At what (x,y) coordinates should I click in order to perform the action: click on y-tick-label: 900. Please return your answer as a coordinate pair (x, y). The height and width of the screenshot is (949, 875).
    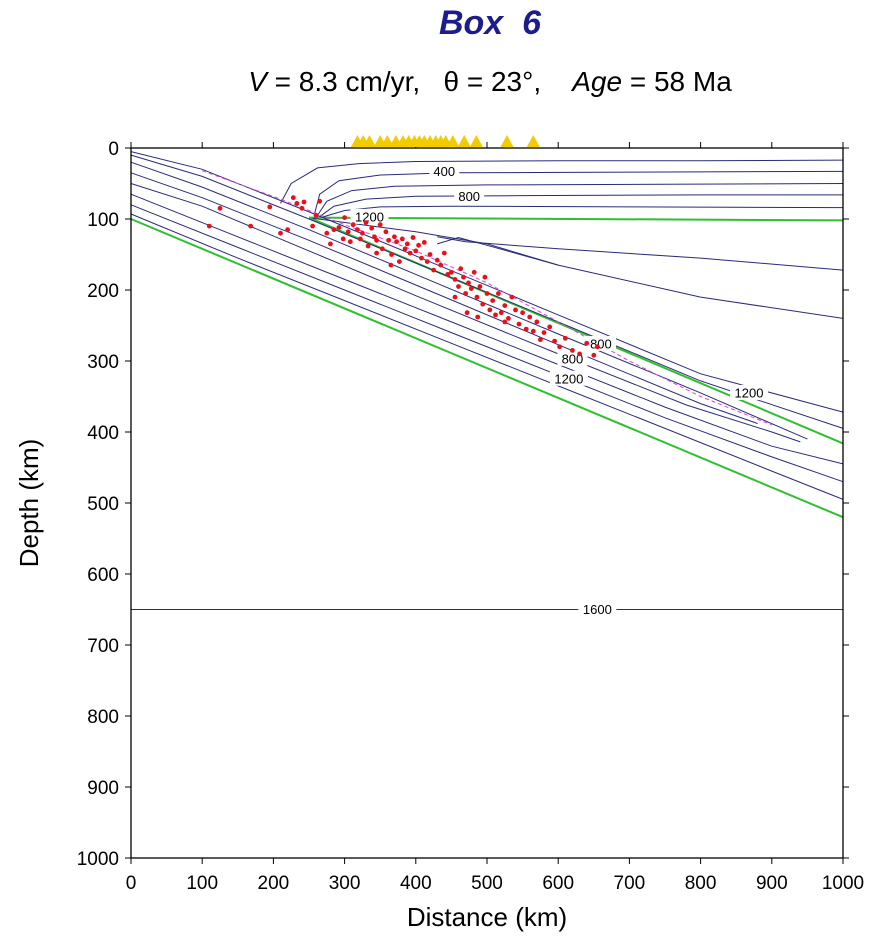
    Looking at the image, I should click on (103, 788).